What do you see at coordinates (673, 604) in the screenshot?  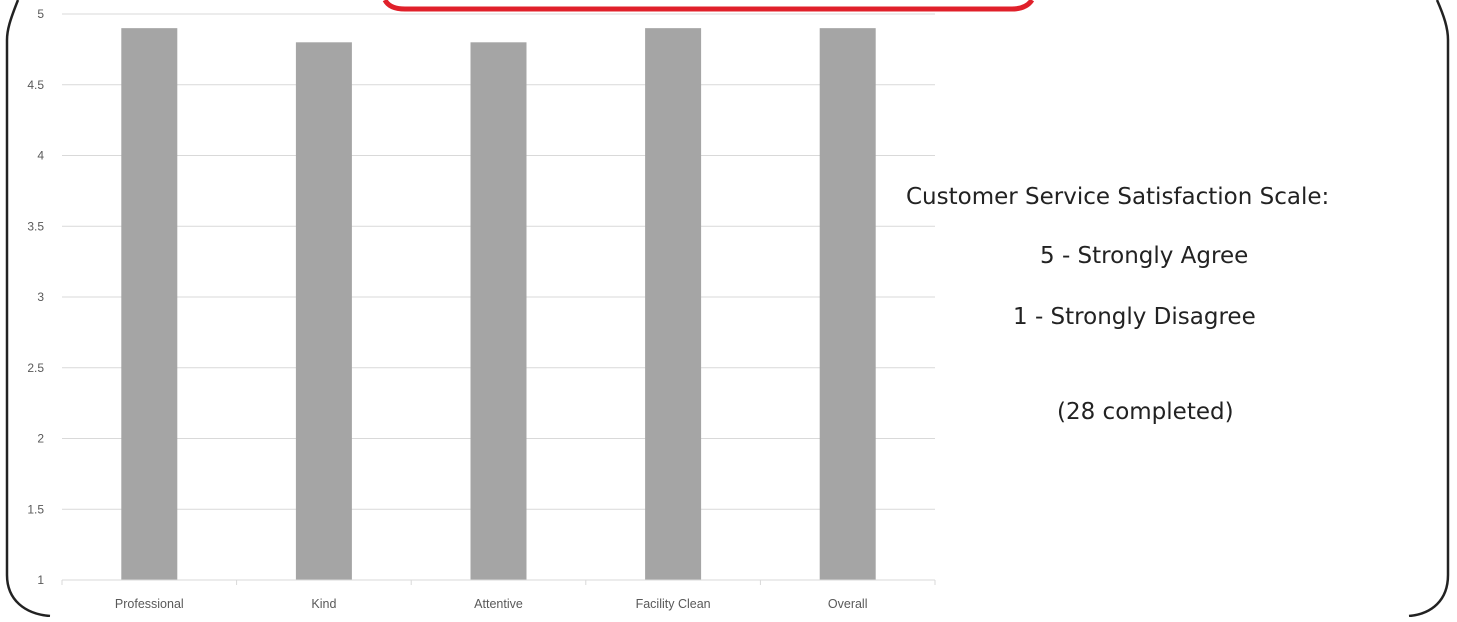 I see `x-tick-label: Facility Clean` at bounding box center [673, 604].